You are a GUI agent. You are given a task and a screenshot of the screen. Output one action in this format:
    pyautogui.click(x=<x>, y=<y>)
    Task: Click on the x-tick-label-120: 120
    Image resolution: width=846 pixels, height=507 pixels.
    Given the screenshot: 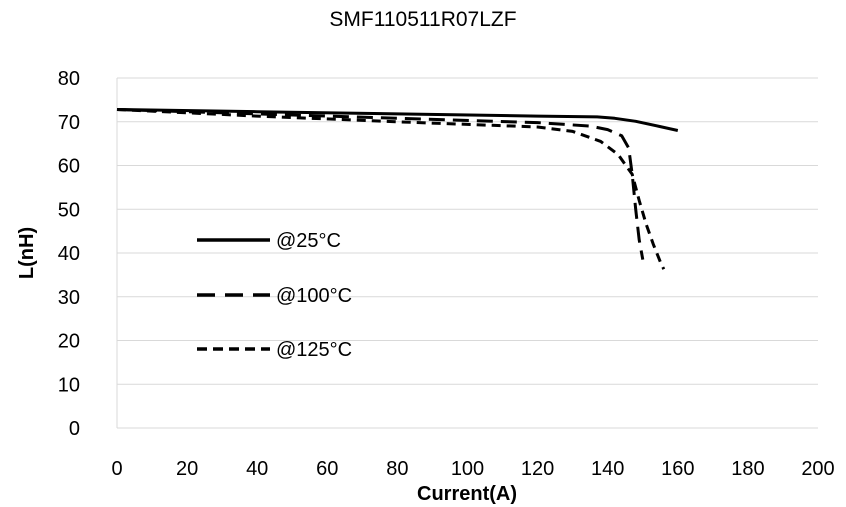 What is the action you would take?
    pyautogui.click(x=537, y=469)
    